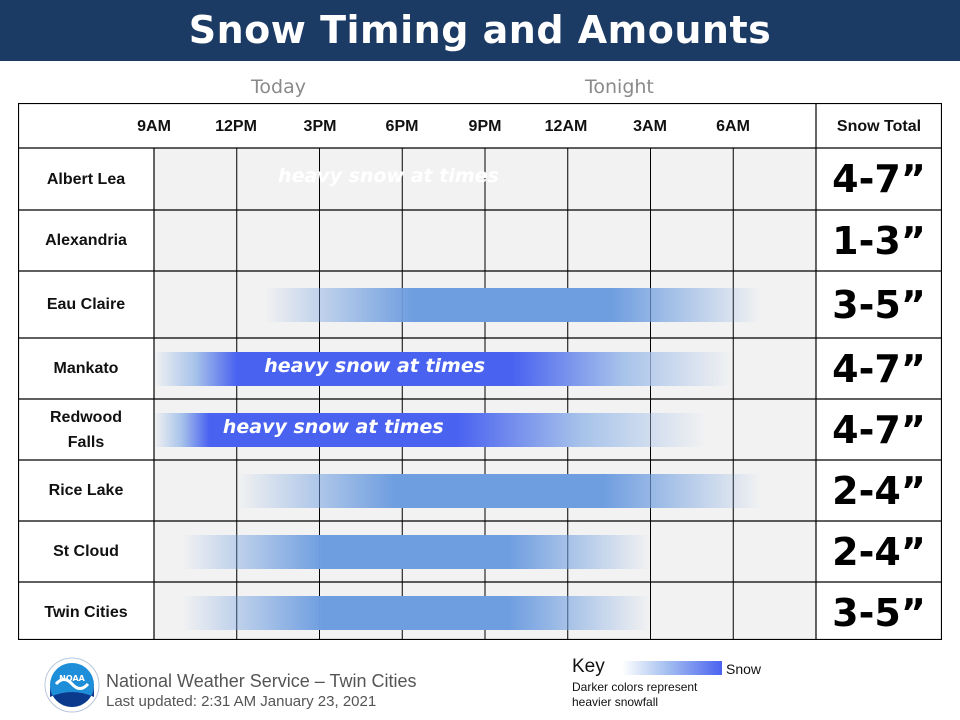 This screenshot has height=720, width=960. I want to click on page-title: Snow Timing and Amounts, so click(480, 30).